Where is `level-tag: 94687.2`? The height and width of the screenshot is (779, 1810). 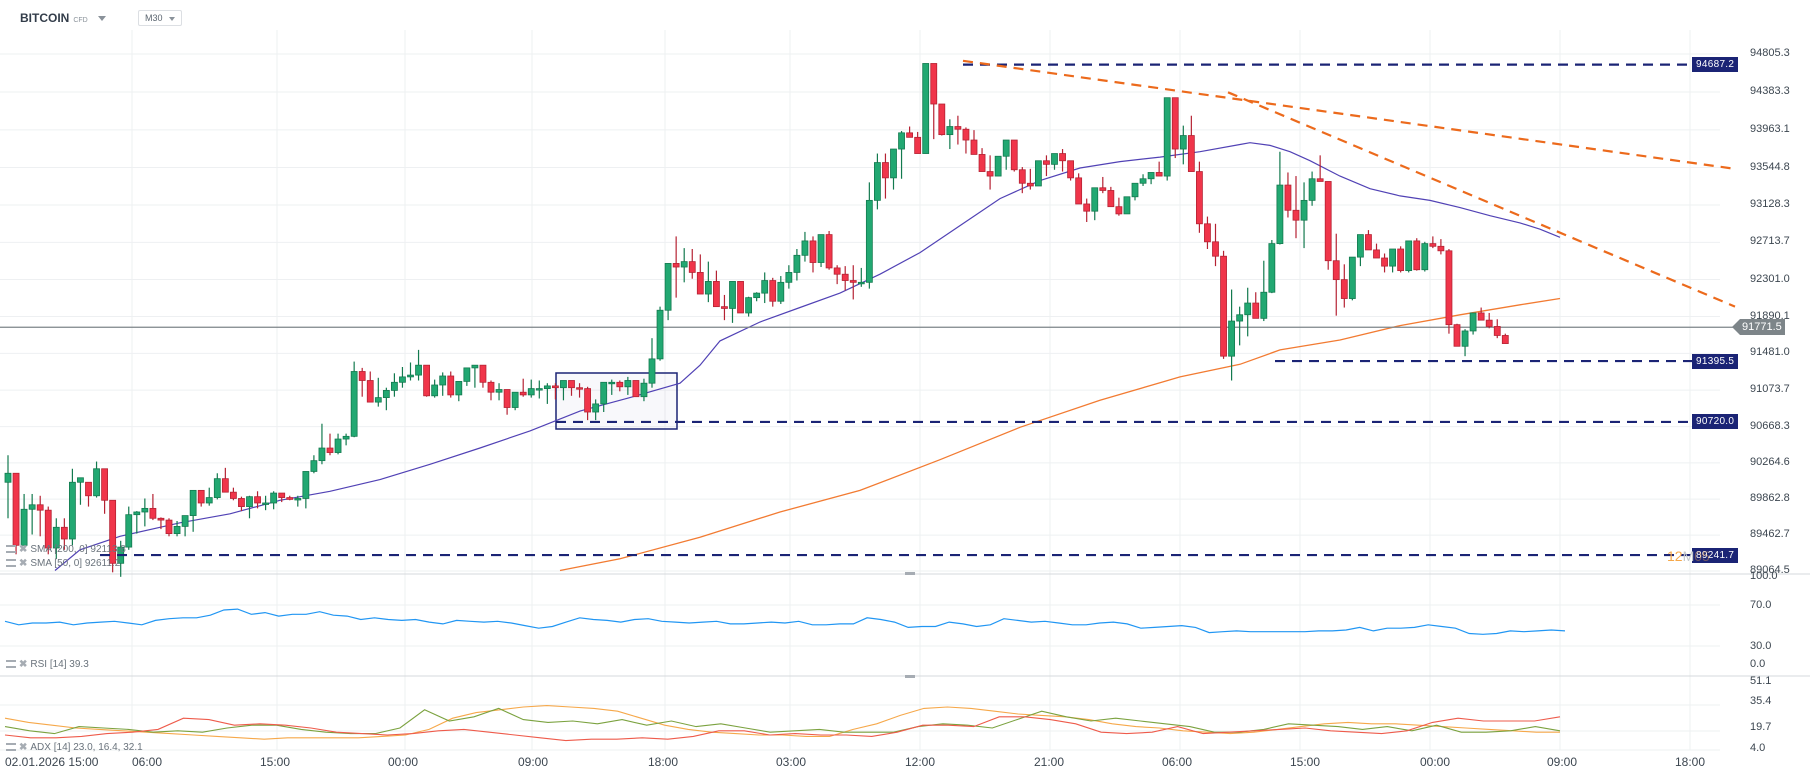
level-tag: 94687.2 is located at coordinates (1715, 65).